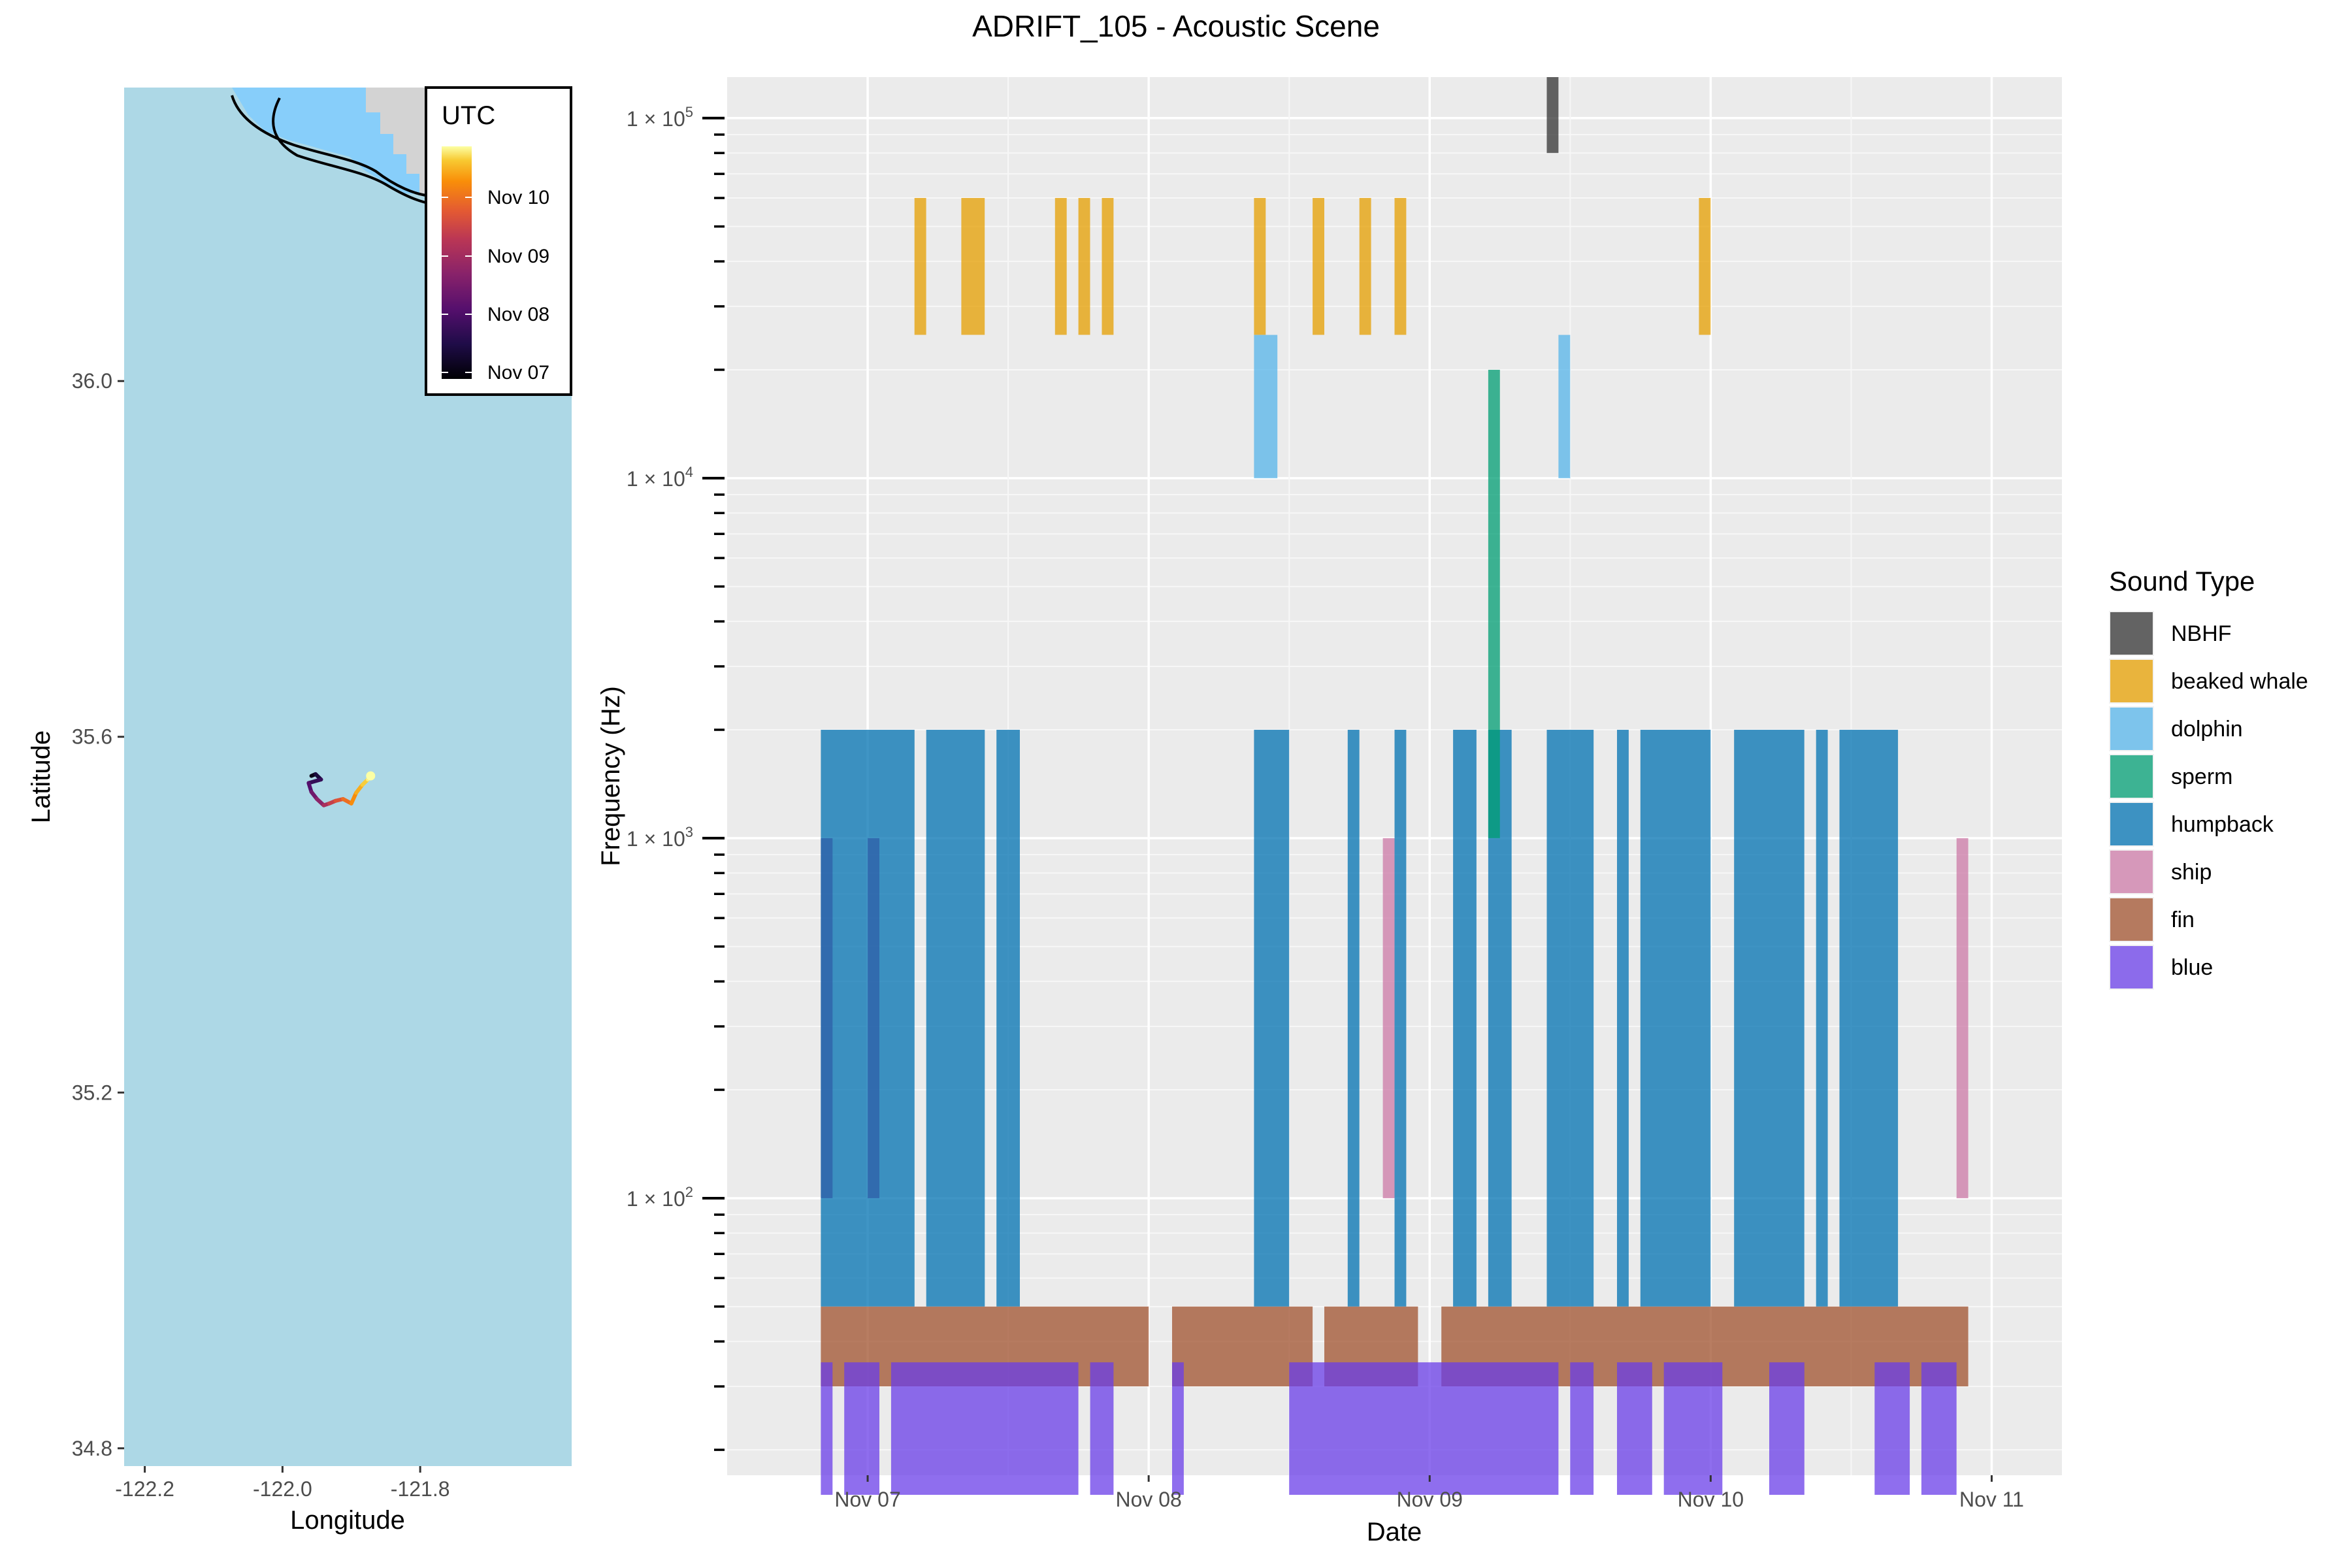 This screenshot has width=2352, height=1568. I want to click on timeline-y-tick-label: 1 × 10⁴, so click(660, 477).